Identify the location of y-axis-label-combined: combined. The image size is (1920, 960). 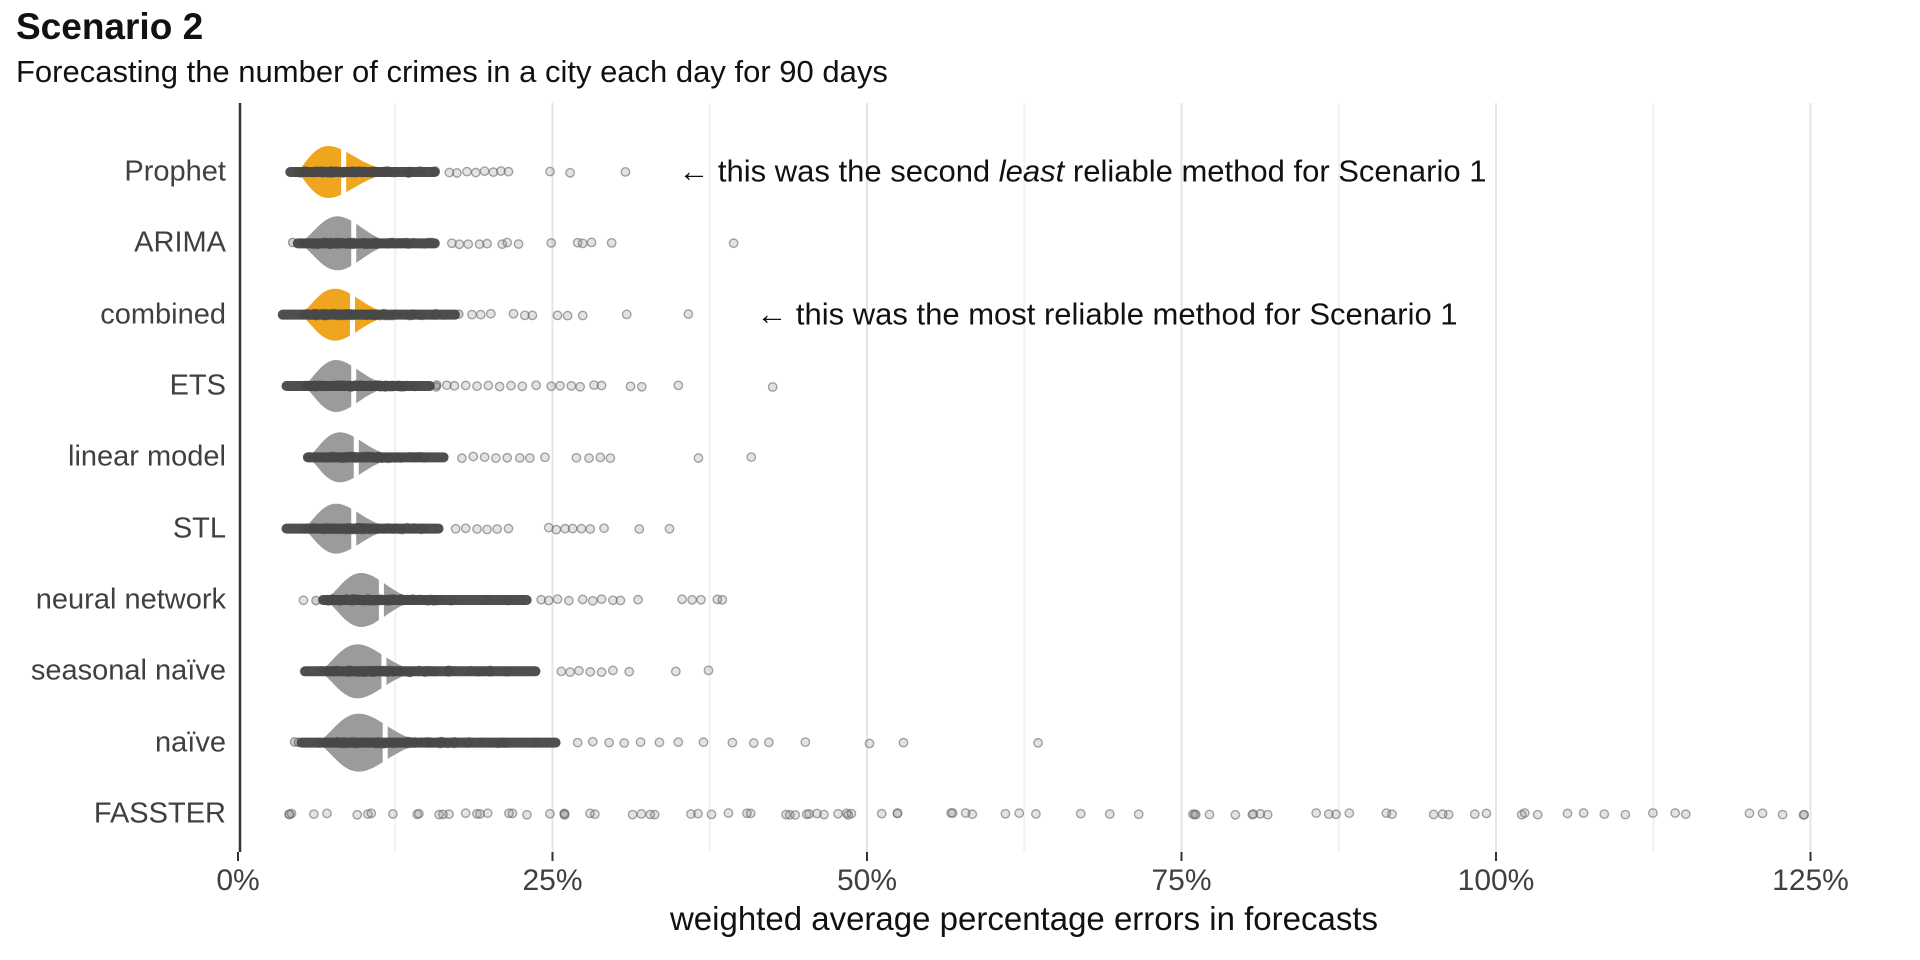
(163, 314).